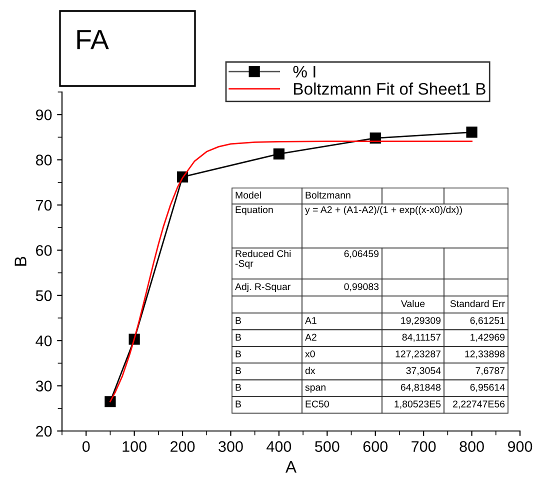 This screenshot has width=536, height=486. What do you see at coordinates (383, 211) in the screenshot?
I see `annotation: y = A2 + (A1-A2)/(1 + exp((x-x0)/dx))` at bounding box center [383, 211].